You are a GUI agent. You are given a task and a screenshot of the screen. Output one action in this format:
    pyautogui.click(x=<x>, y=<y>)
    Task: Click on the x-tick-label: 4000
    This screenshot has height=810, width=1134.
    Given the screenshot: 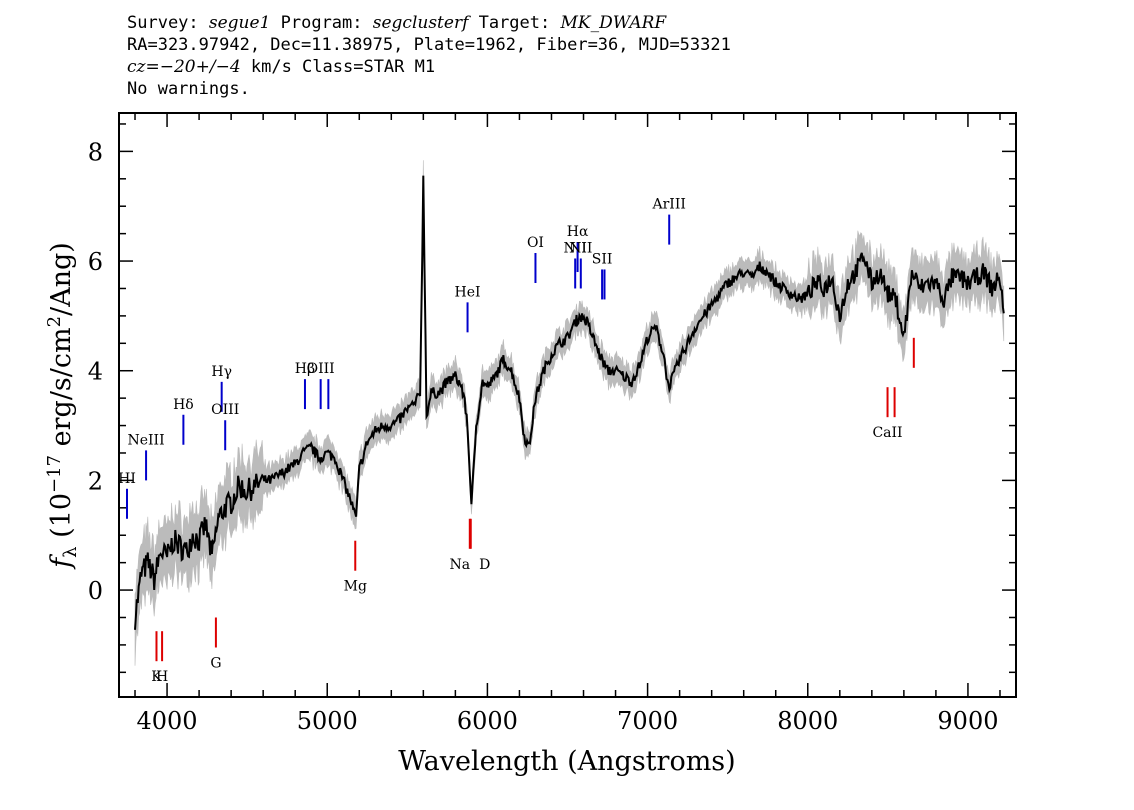 What is the action you would take?
    pyautogui.click(x=167, y=721)
    